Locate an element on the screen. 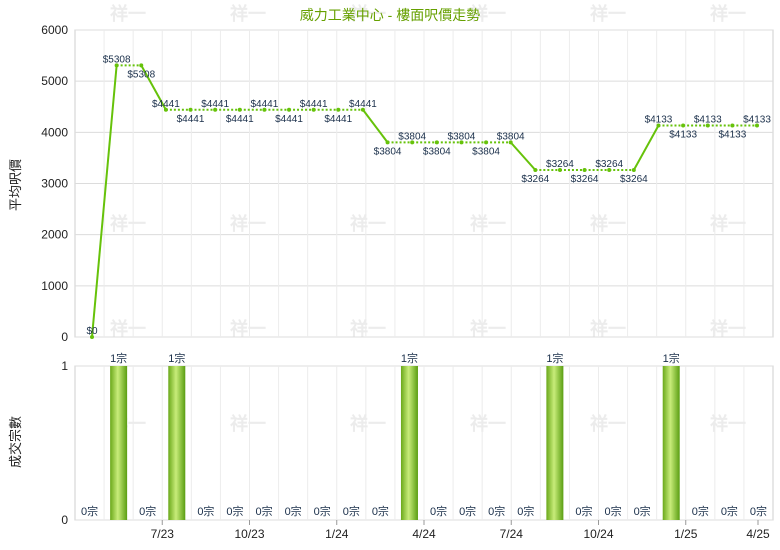 This screenshot has height=550, width=780. x-tick-label: 10/24 is located at coordinates (598, 534).